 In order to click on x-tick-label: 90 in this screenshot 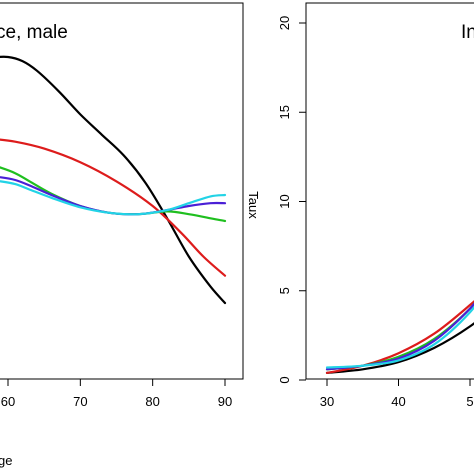, I will do `click(225, 401)`.